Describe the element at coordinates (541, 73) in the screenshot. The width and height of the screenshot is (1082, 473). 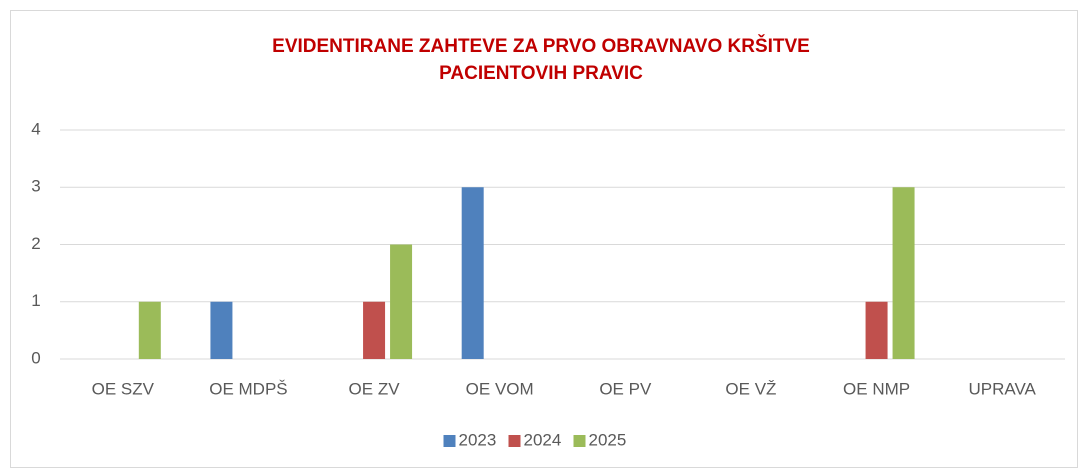
I see `chart-title: PACIENTOVIH PRAVIC` at that location.